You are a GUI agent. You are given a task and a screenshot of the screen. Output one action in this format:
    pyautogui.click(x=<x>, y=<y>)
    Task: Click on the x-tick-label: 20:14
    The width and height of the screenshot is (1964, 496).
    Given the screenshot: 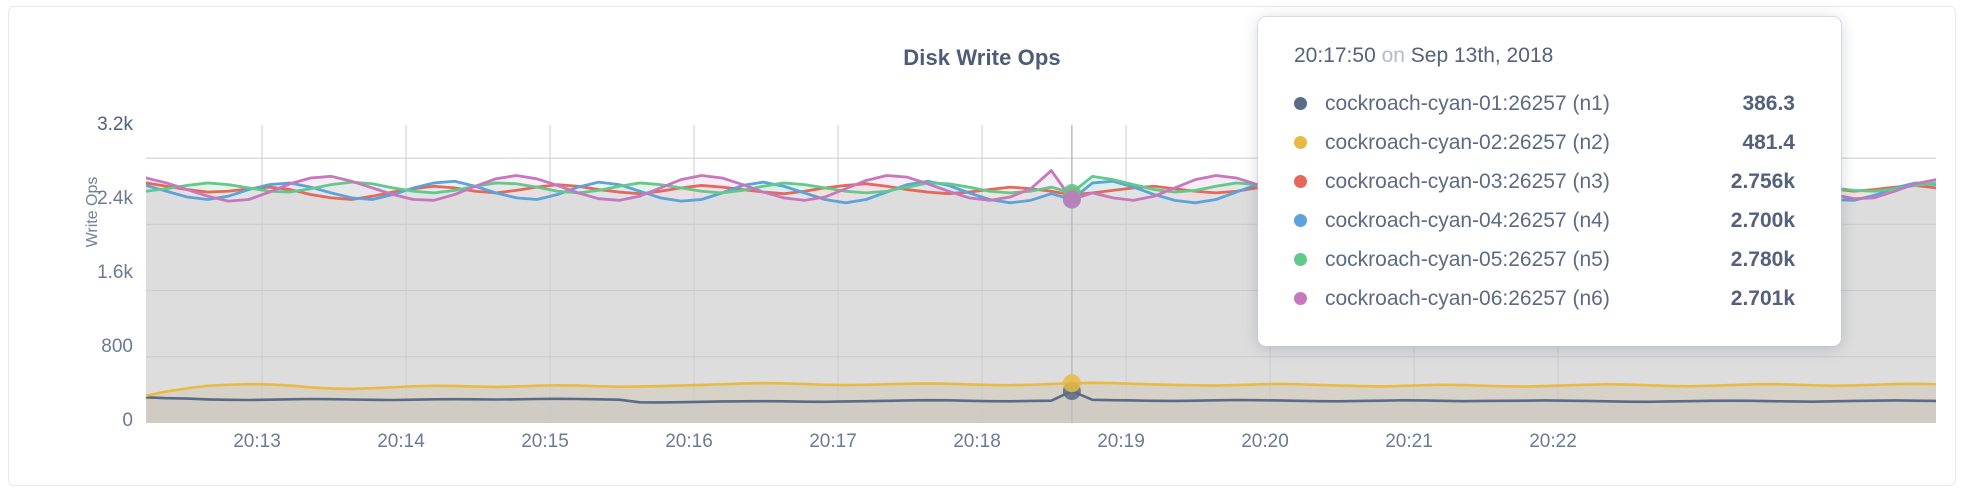 What is the action you would take?
    pyautogui.click(x=401, y=441)
    